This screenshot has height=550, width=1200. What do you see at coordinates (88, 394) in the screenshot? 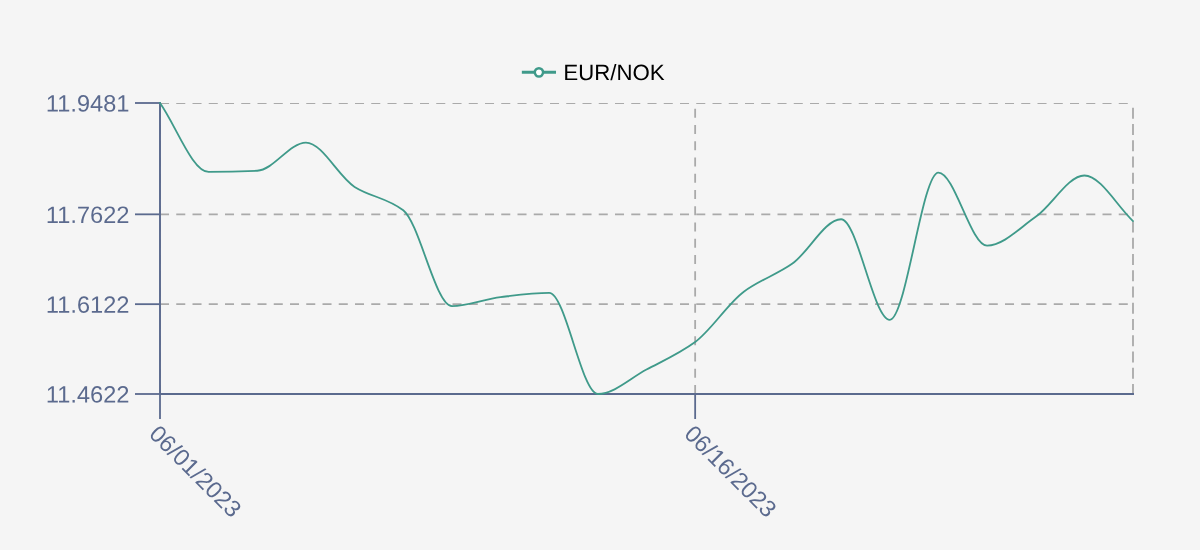
I see `y-tick-label: 11.4622` at bounding box center [88, 394].